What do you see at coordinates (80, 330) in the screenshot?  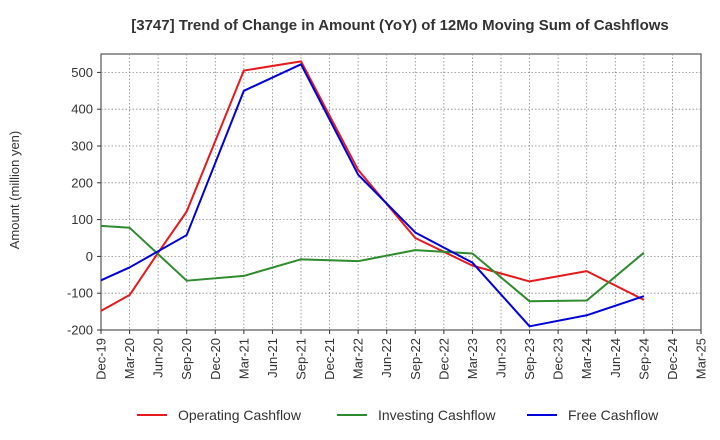 I see `y-tick-label: -200` at bounding box center [80, 330].